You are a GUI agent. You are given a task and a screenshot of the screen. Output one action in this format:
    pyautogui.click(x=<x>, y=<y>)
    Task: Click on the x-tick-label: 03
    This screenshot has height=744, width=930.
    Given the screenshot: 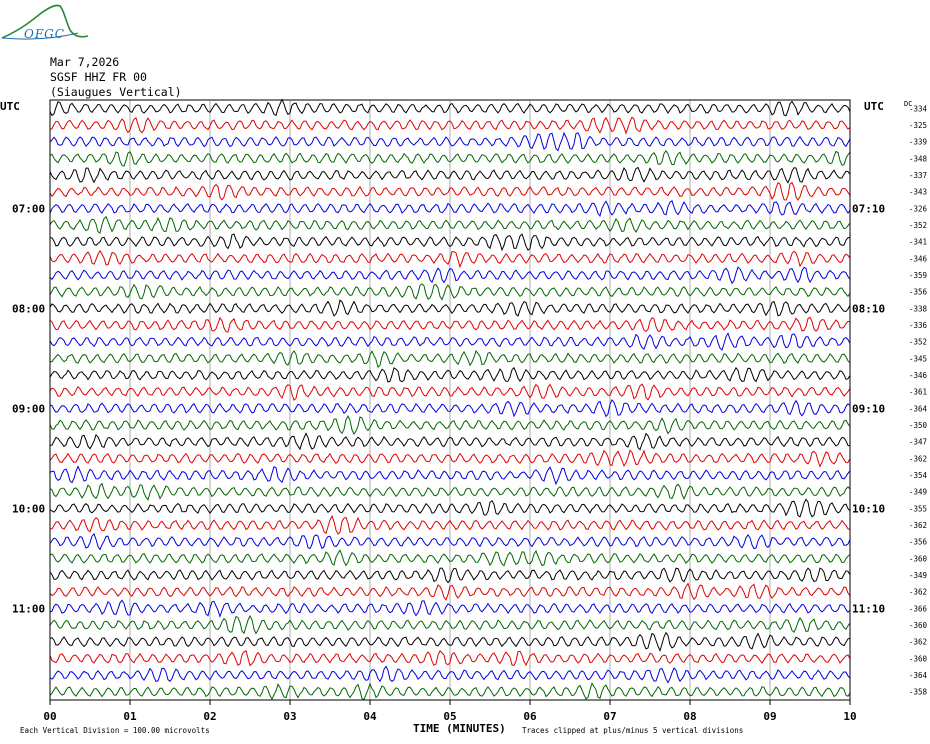 What is the action you would take?
    pyautogui.click(x=289, y=716)
    